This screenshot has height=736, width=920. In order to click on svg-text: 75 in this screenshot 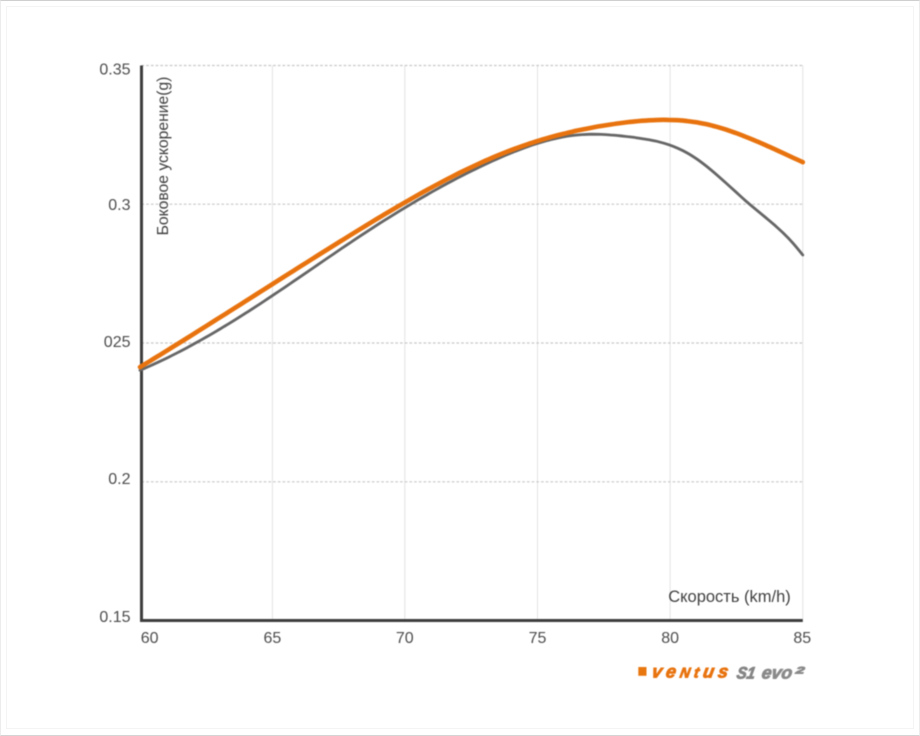, I will do `click(538, 638)`.